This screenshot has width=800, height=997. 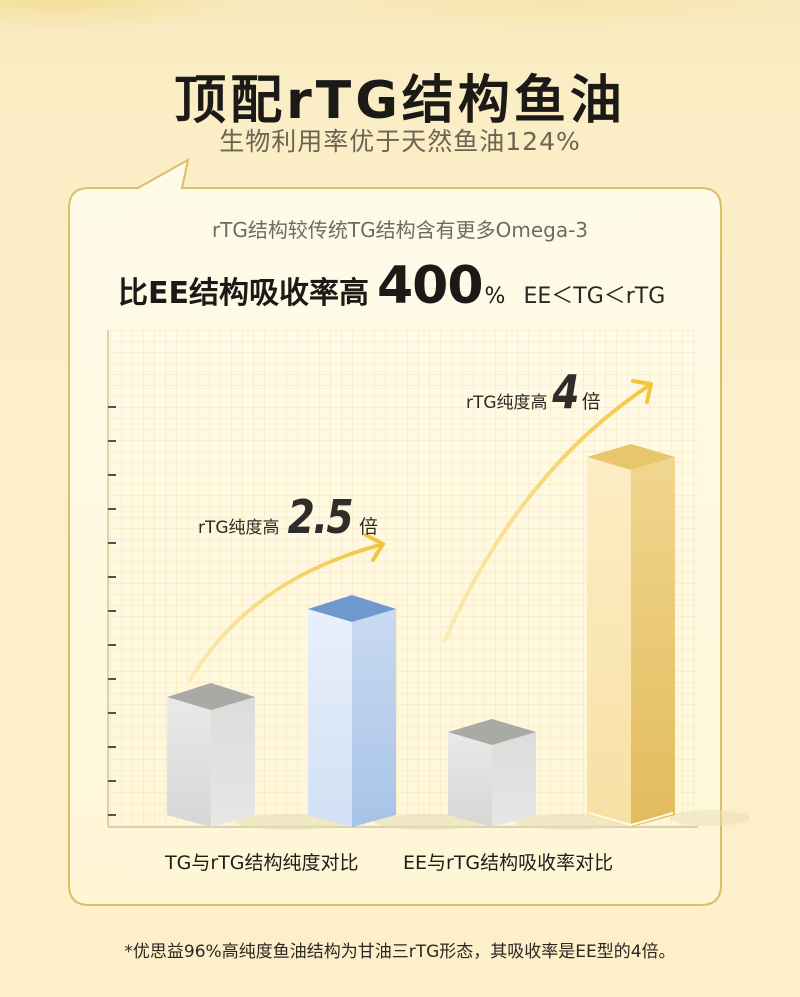 What do you see at coordinates (508, 863) in the screenshot?
I see `category-label-absorption: EE与rTG结构吸收率对比` at bounding box center [508, 863].